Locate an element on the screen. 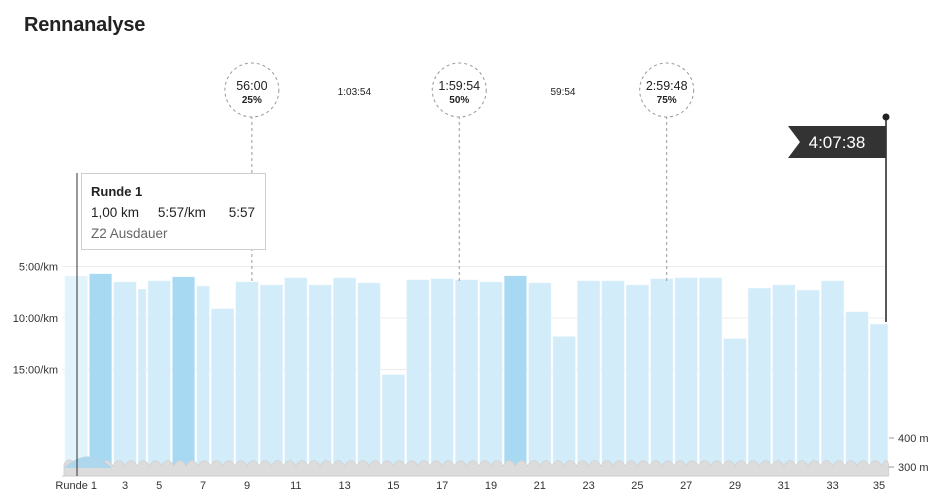 The width and height of the screenshot is (949, 498). x-tick-label: 25 is located at coordinates (637, 486).